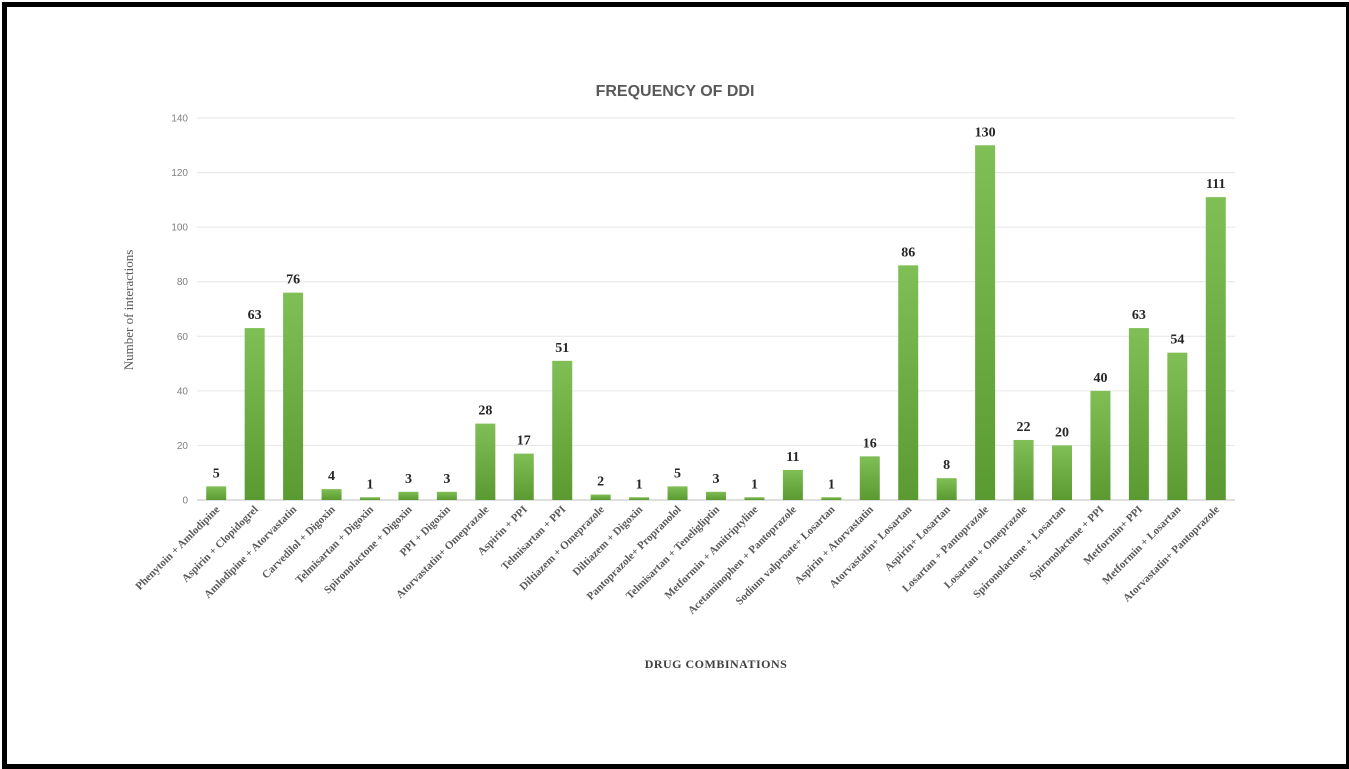 This screenshot has height=769, width=1349. I want to click on y-tick-label: 100, so click(179, 228).